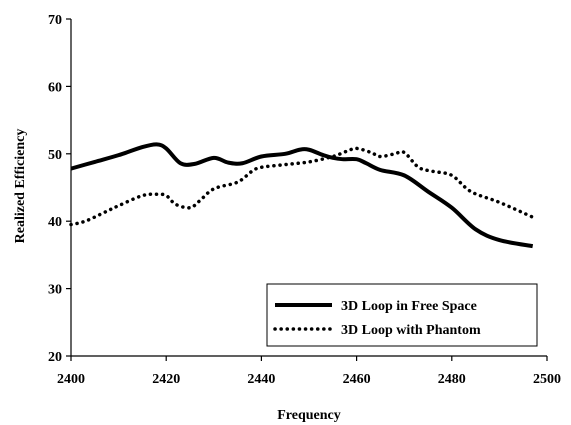  What do you see at coordinates (55, 20) in the screenshot?
I see `y-tick-label: 70` at bounding box center [55, 20].